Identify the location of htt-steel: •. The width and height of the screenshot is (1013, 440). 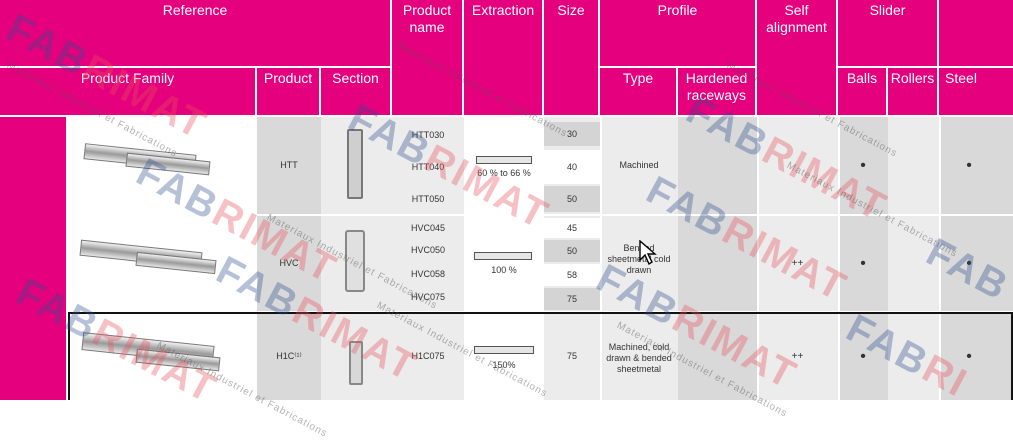
(969, 165).